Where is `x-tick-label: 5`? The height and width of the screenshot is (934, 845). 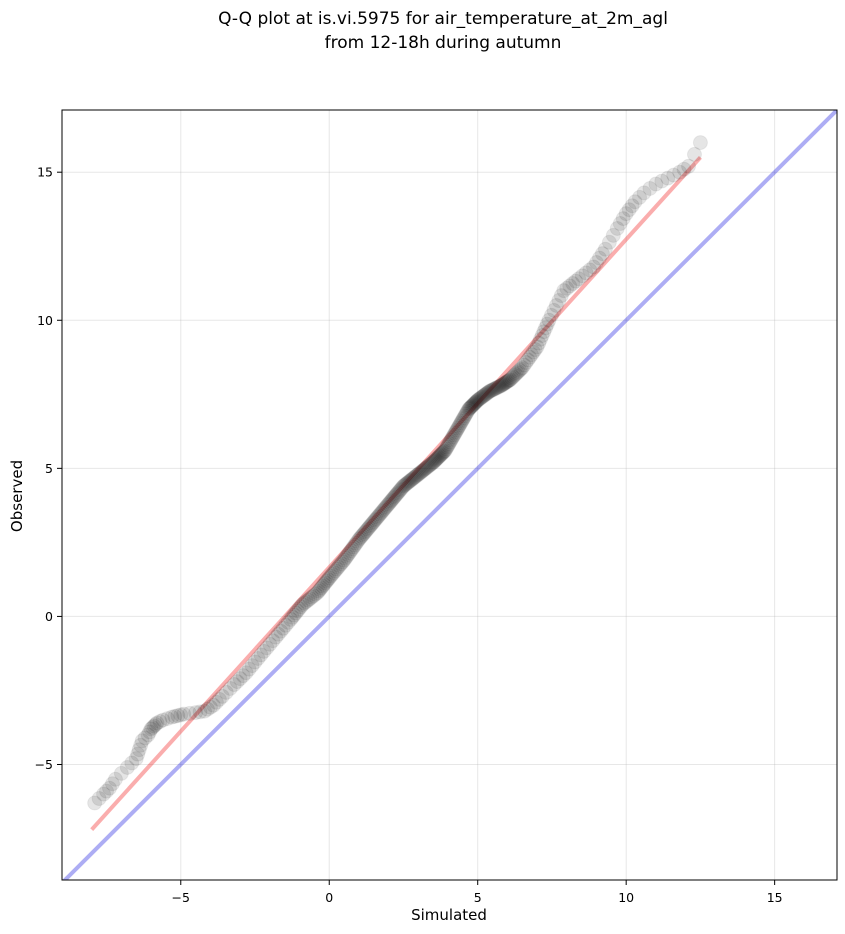
x-tick-label: 5 is located at coordinates (478, 897).